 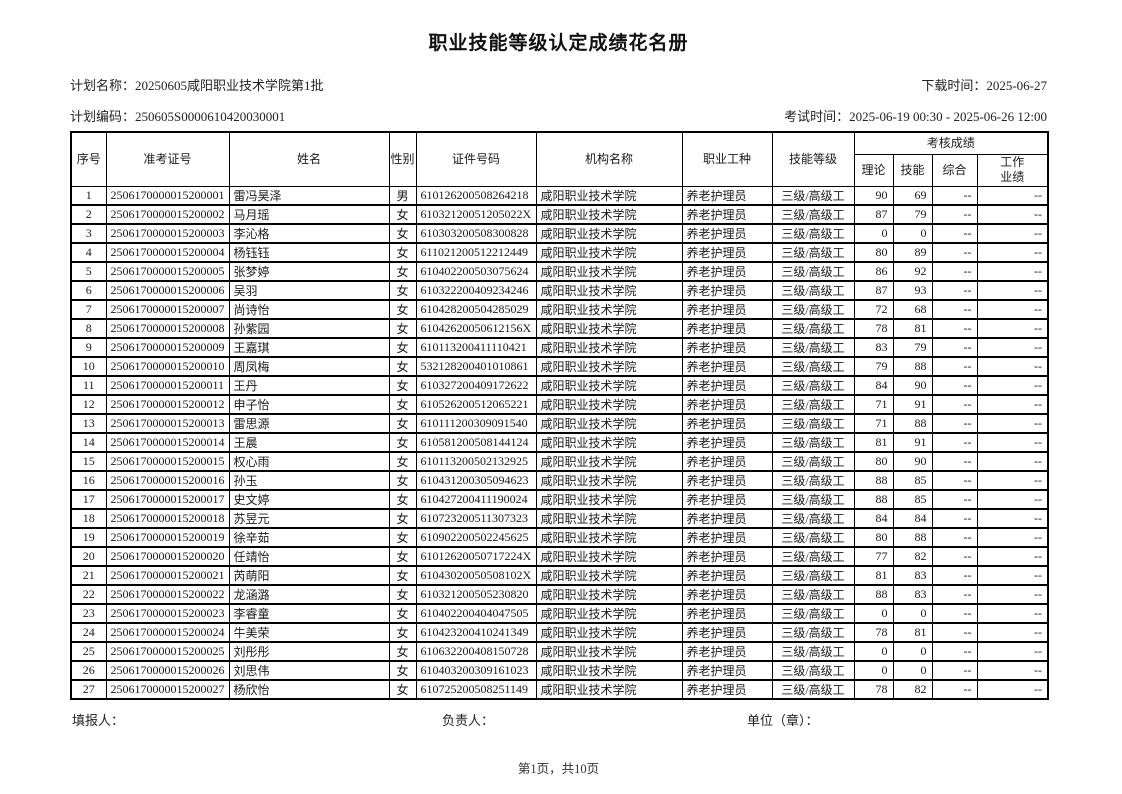 What do you see at coordinates (229, 85) in the screenshot?
I see `plan-name-value: 20250605咸阳职业技术学院第1批` at bounding box center [229, 85].